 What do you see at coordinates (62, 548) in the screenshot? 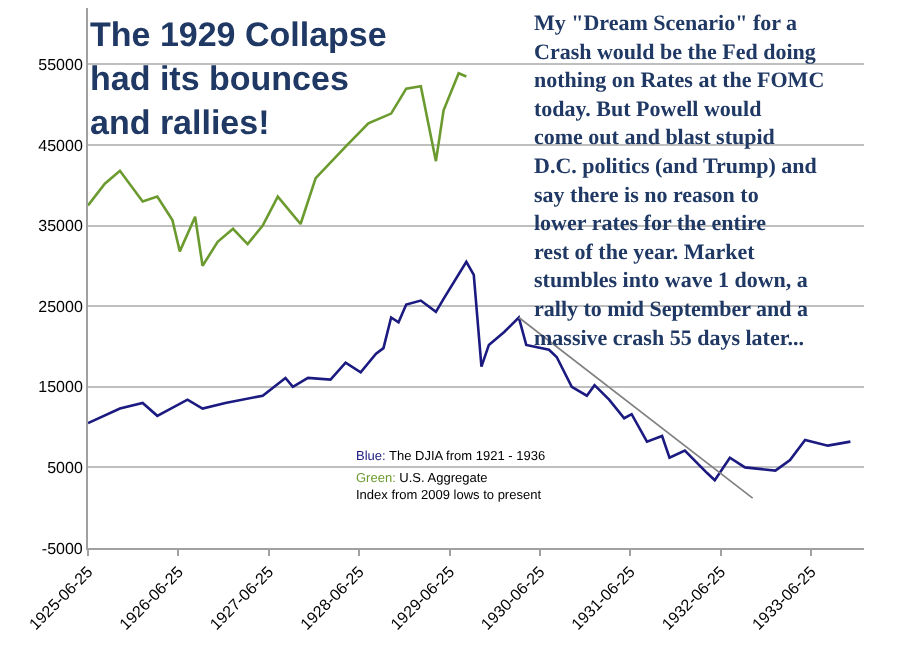
I see `y-tick-label: -5000` at bounding box center [62, 548].